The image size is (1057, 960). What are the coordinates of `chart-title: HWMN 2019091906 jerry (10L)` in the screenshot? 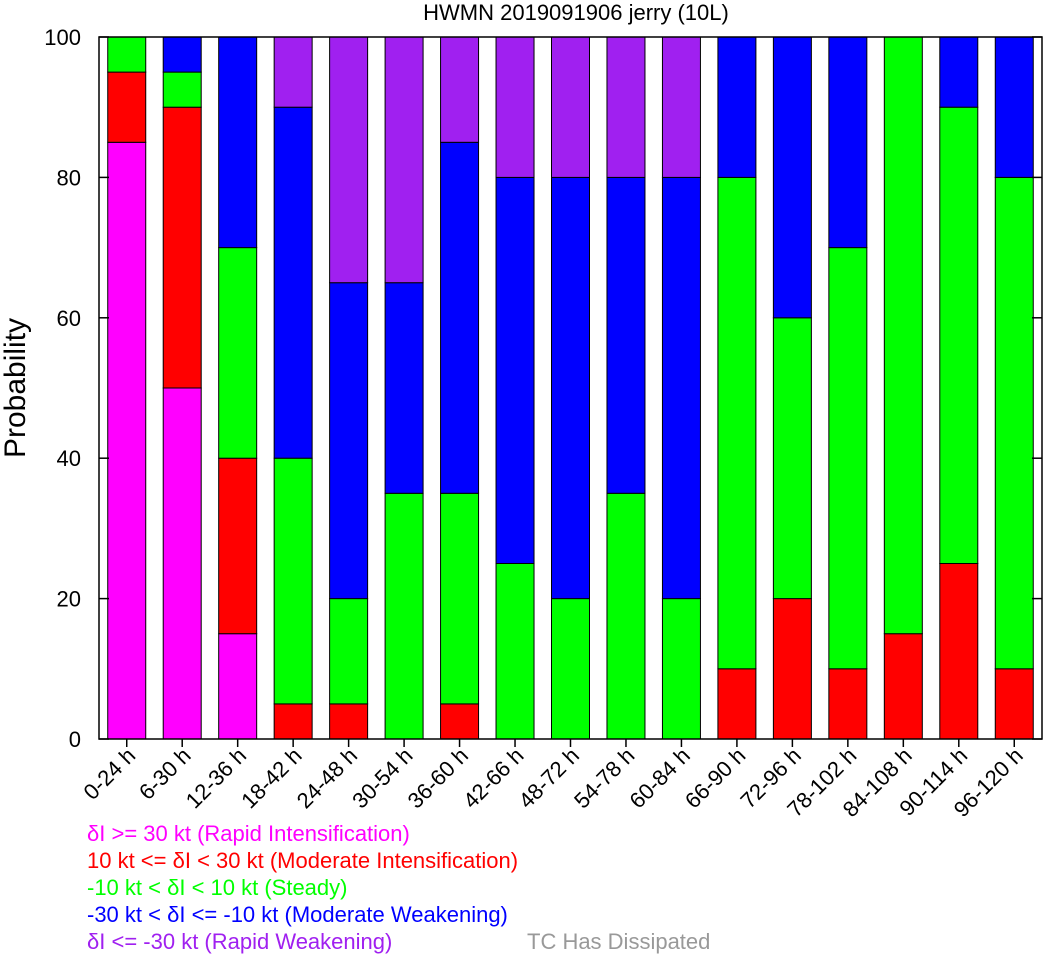 It's located at (576, 12).